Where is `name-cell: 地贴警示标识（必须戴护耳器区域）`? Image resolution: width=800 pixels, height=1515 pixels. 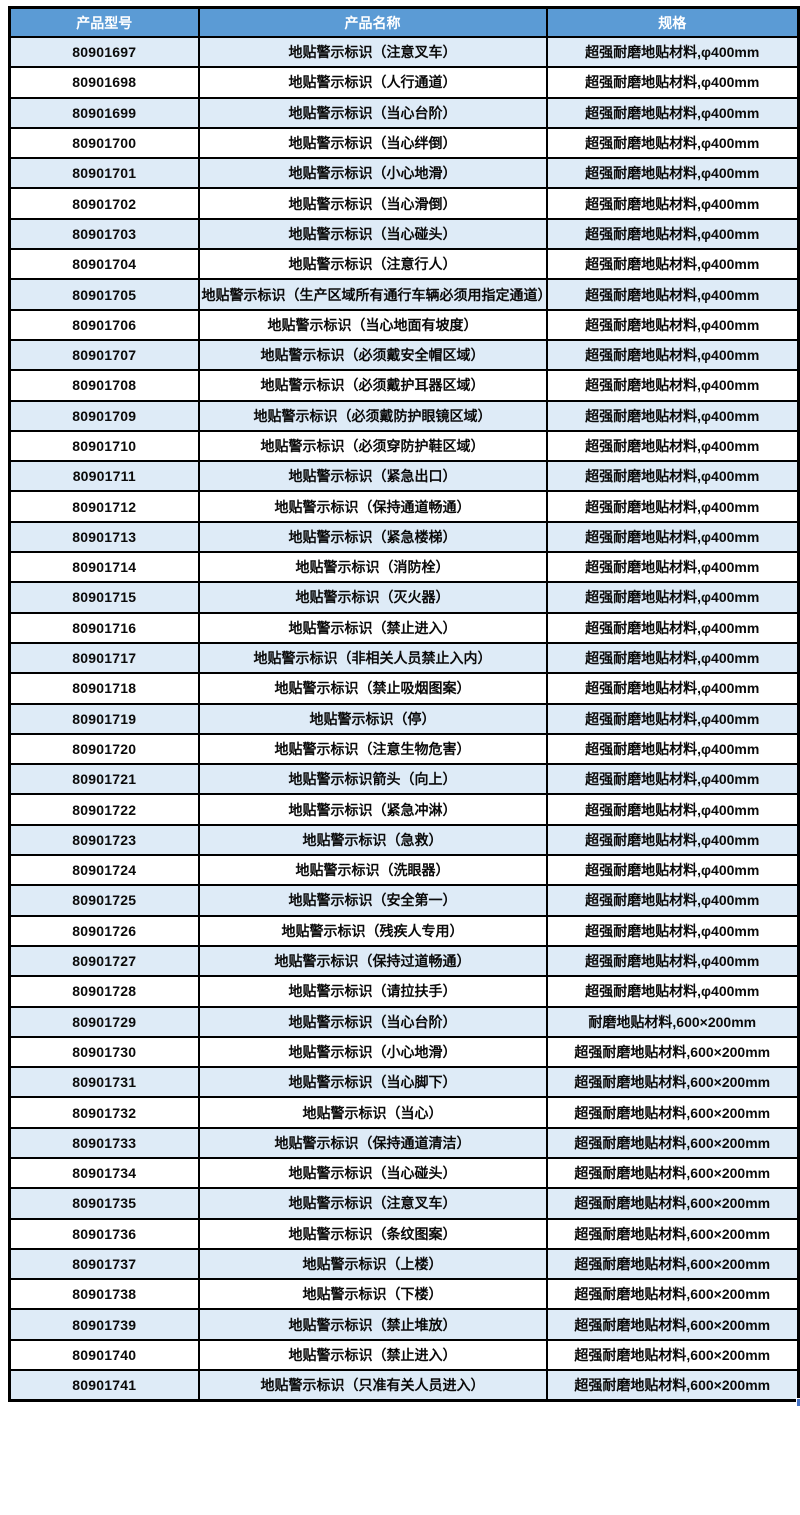
name-cell: 地贴警示标识（必须戴护耳器区域） is located at coordinates (372, 385).